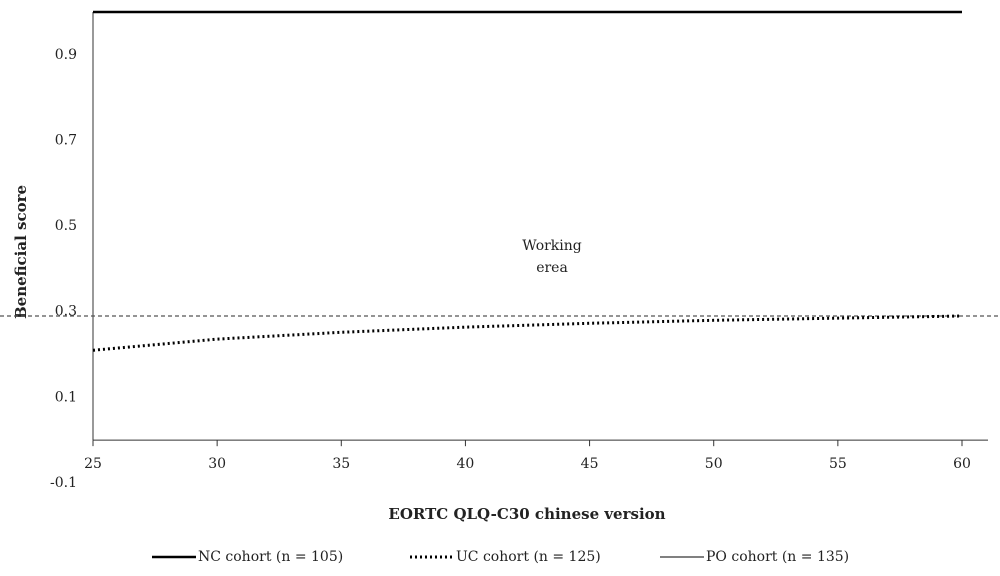 This screenshot has height=576, width=1000. I want to click on x-tick-label: 45, so click(590, 464).